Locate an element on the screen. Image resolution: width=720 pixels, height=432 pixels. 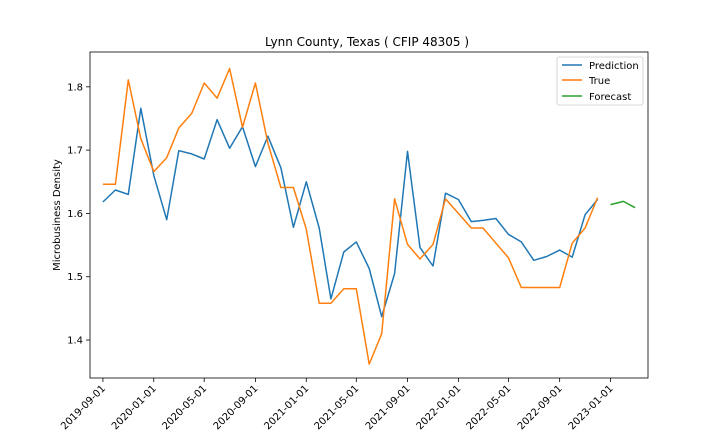
y-axis: 1.4 1.5 1.6 1.7 1.8 is located at coordinates (78, 214).